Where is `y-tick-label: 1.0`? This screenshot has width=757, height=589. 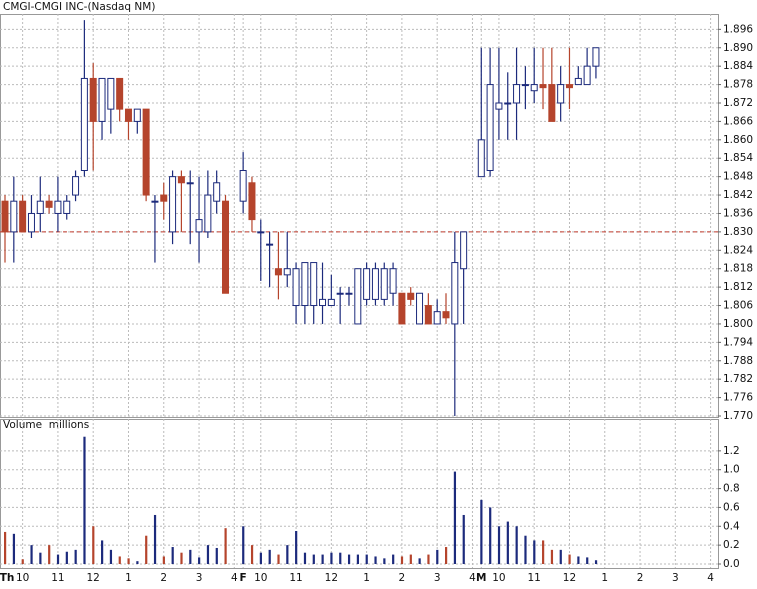
y-tick-label: 1.0 is located at coordinates (731, 470).